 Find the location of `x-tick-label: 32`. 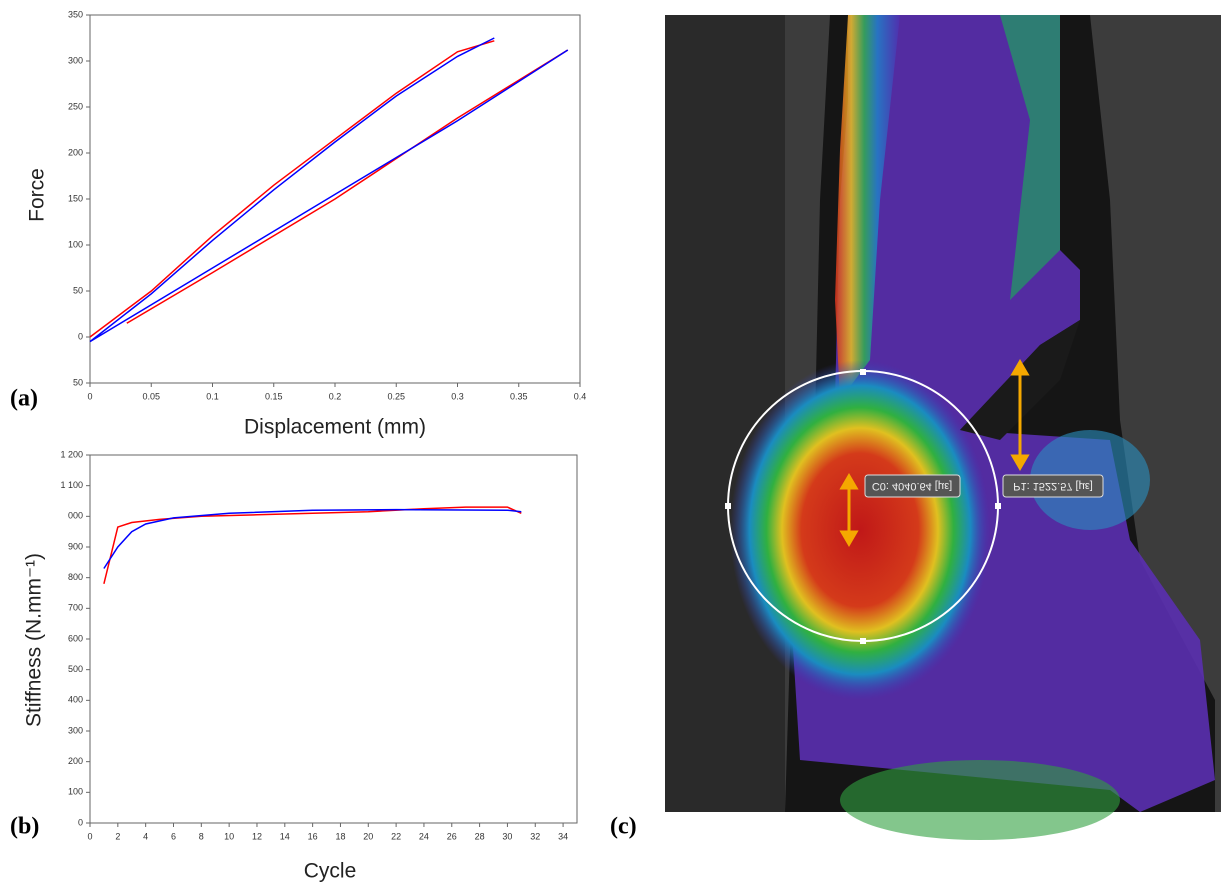

x-tick-label: 32 is located at coordinates (535, 836).